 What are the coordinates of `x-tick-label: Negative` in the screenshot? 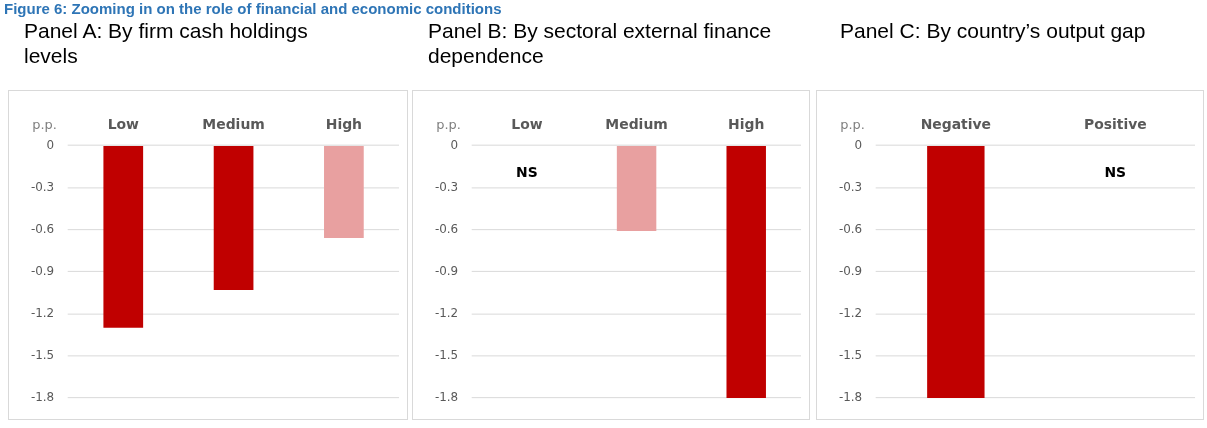 It's located at (956, 123).